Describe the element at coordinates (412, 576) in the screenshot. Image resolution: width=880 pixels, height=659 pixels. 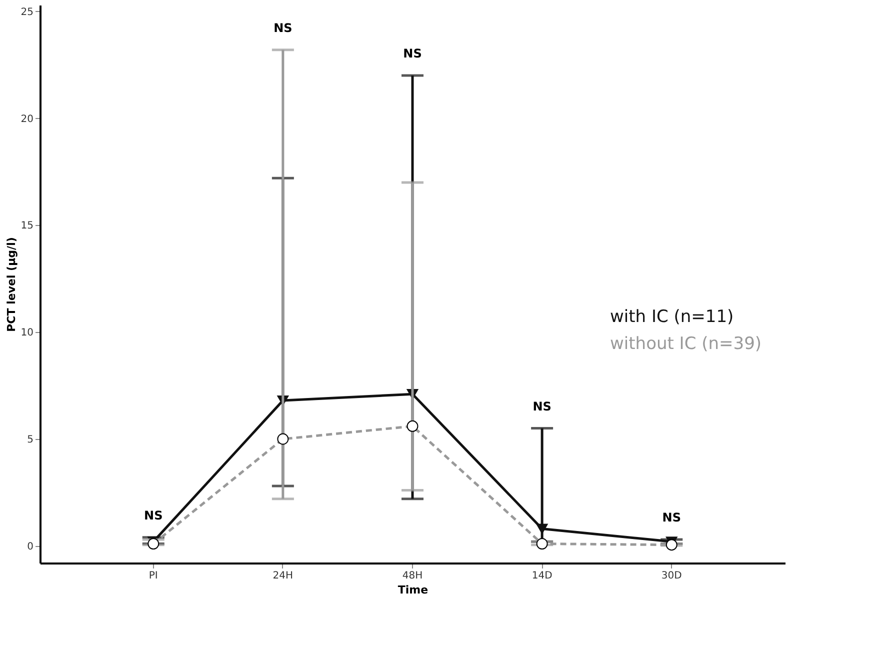
I see `x-tick-label: 48H` at that location.